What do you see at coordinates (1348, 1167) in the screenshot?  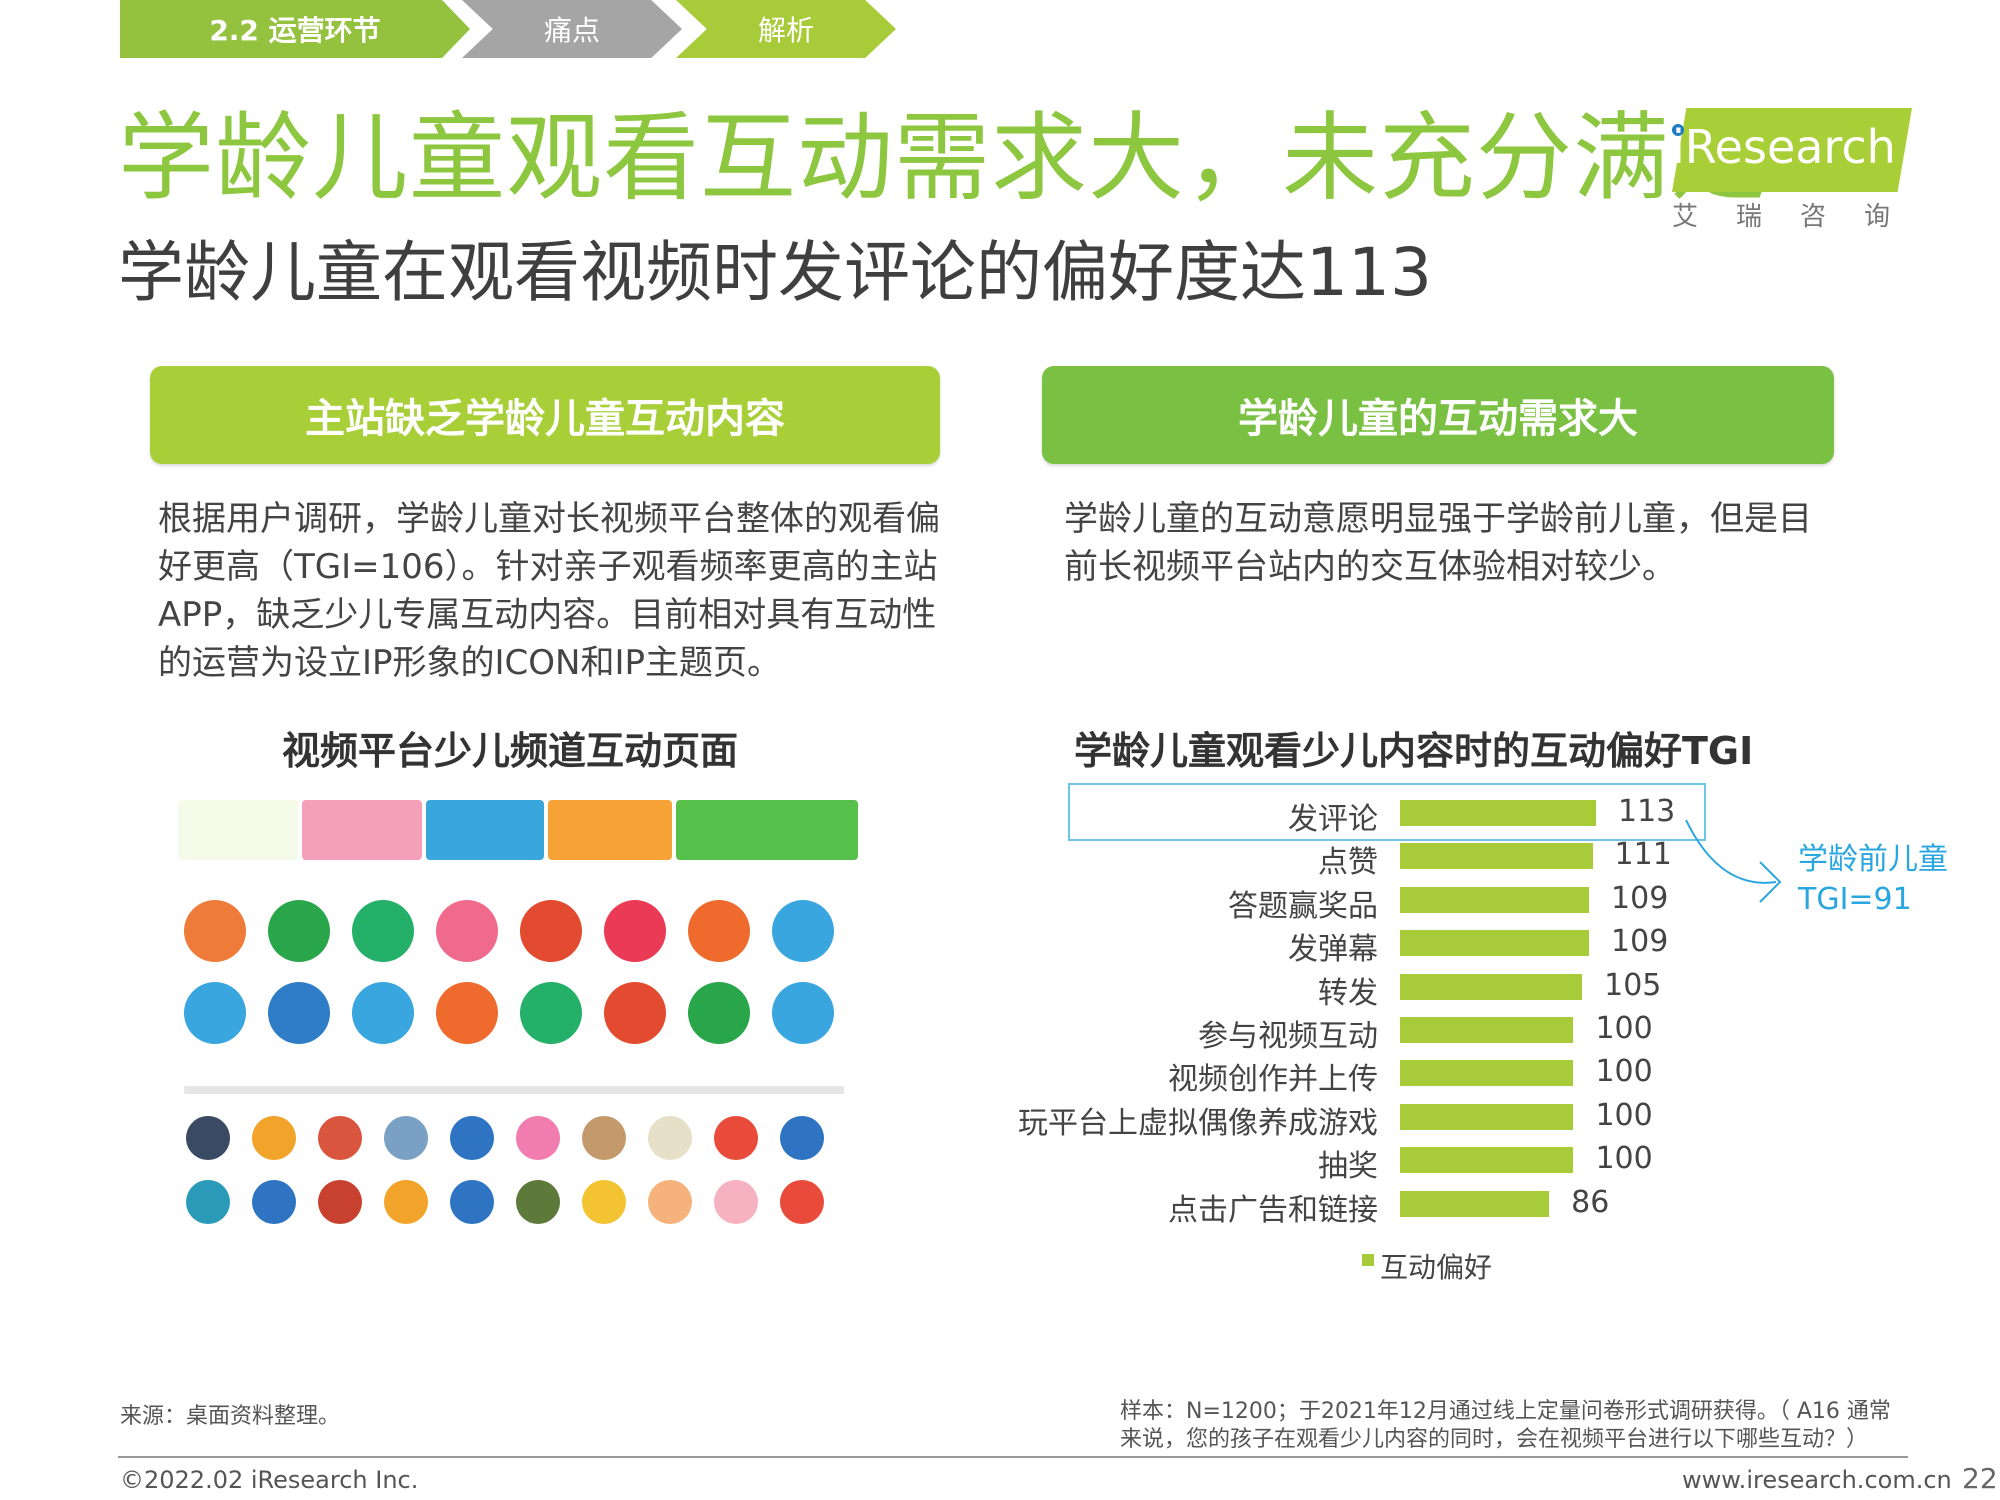 I see `bar-category-label: 抽奖` at bounding box center [1348, 1167].